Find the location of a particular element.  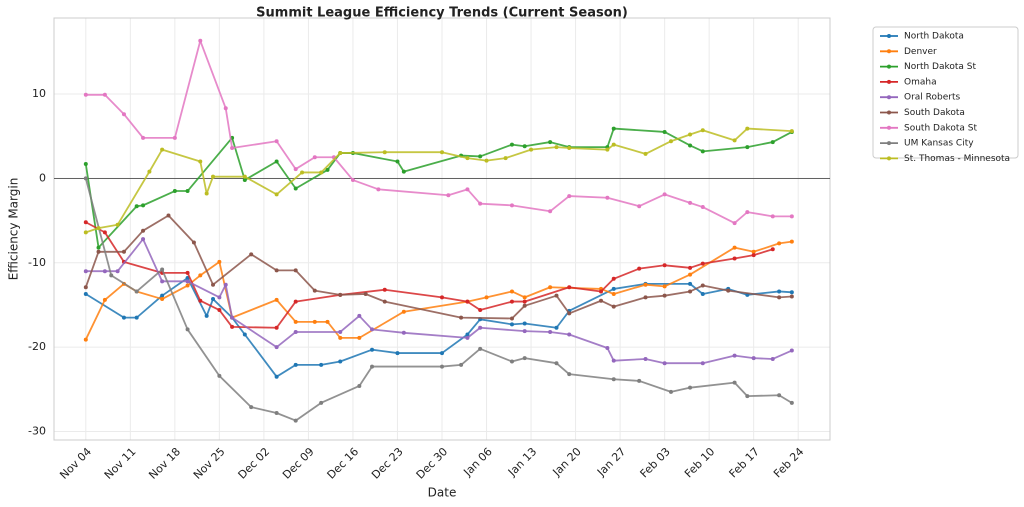

legend-label: St. Thomas - Minnesota is located at coordinates (957, 159).